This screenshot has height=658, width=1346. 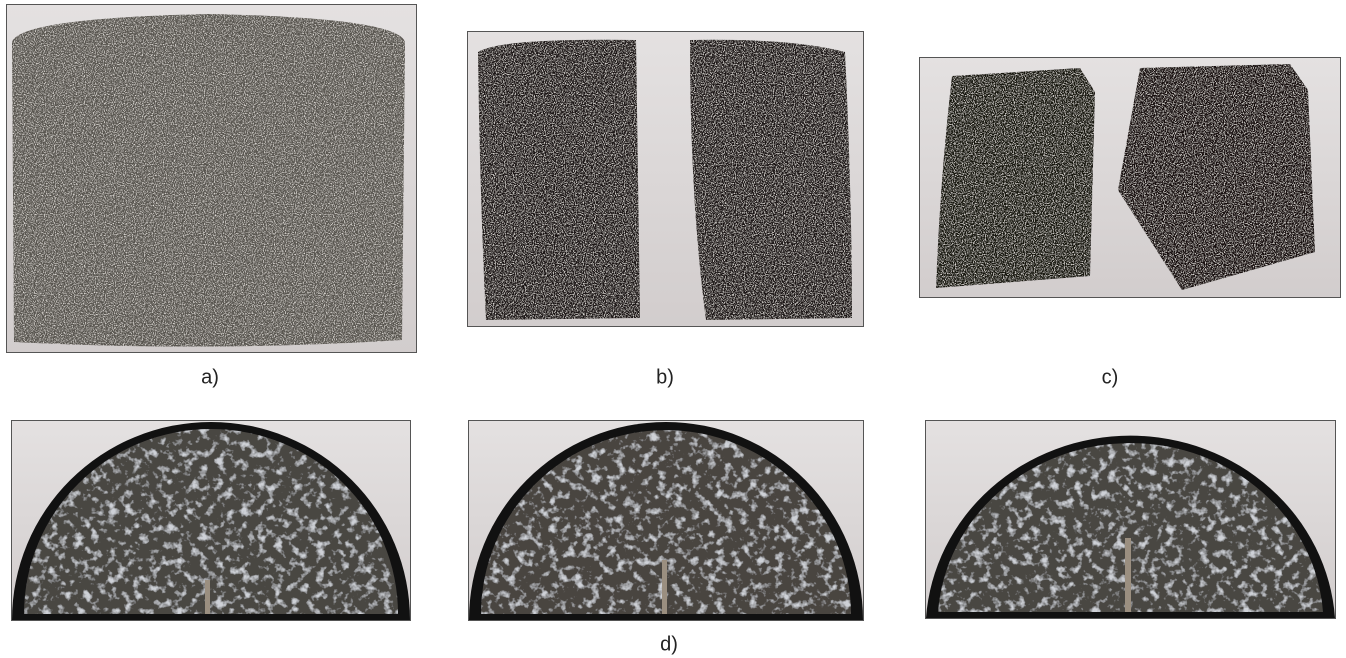 What do you see at coordinates (1110, 377) in the screenshot?
I see `panel-label: c)` at bounding box center [1110, 377].